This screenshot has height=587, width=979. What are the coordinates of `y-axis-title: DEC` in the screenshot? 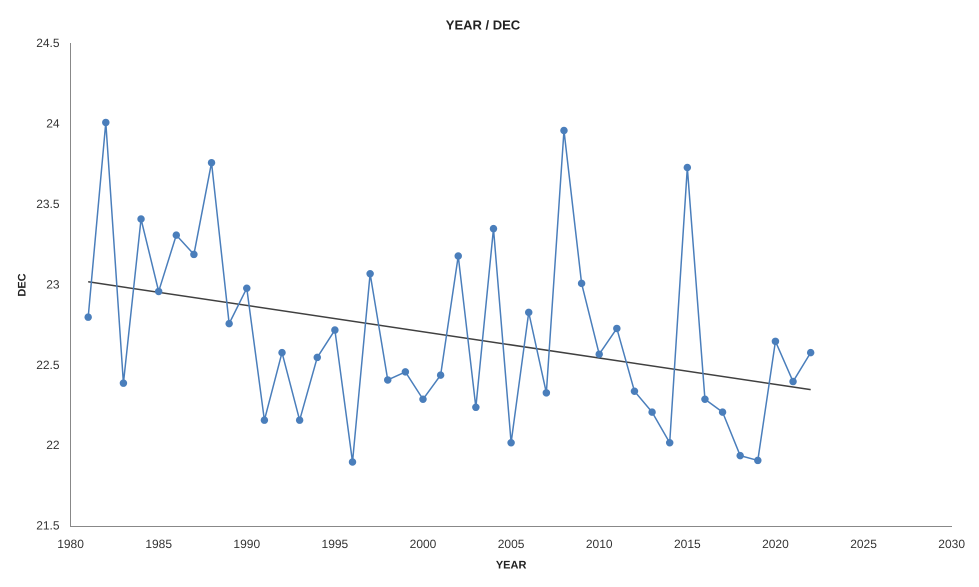 It's located at (22, 285).